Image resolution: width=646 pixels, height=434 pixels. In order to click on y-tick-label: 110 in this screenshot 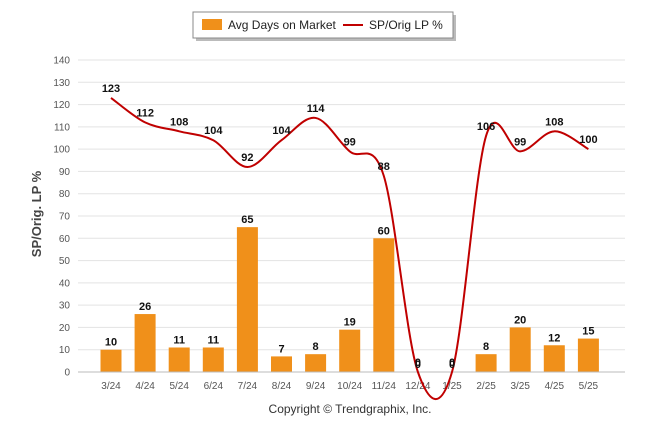, I will do `click(62, 127)`.